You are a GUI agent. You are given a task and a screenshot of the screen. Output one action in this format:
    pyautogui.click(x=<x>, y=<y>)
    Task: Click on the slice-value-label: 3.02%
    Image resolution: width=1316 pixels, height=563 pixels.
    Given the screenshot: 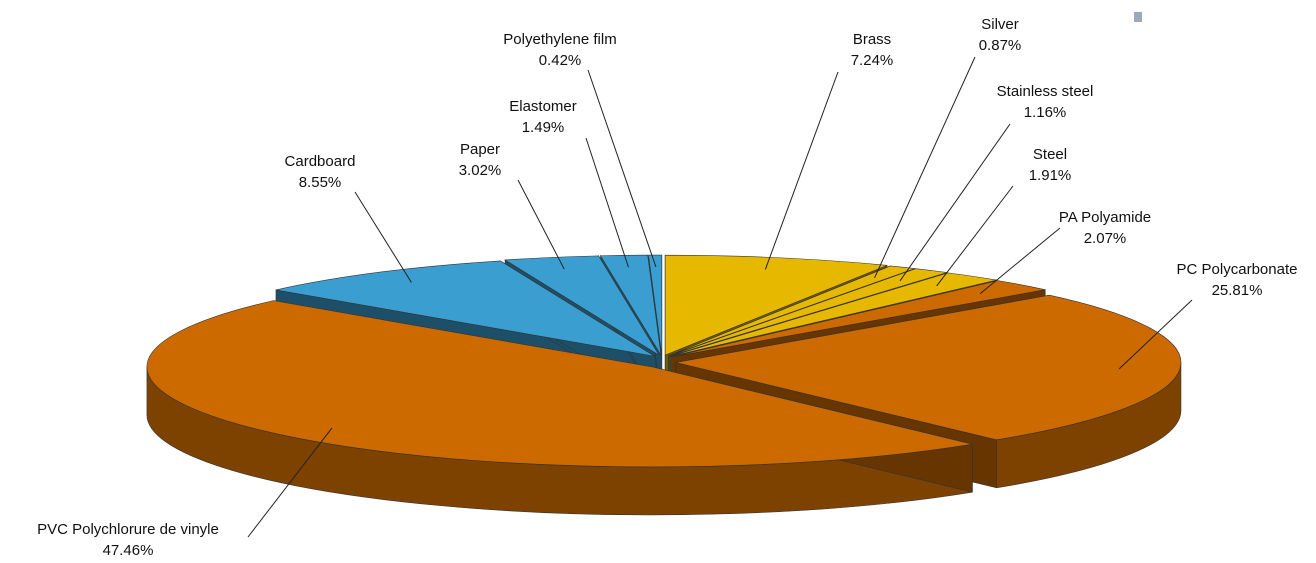 What is the action you would take?
    pyautogui.click(x=480, y=170)
    